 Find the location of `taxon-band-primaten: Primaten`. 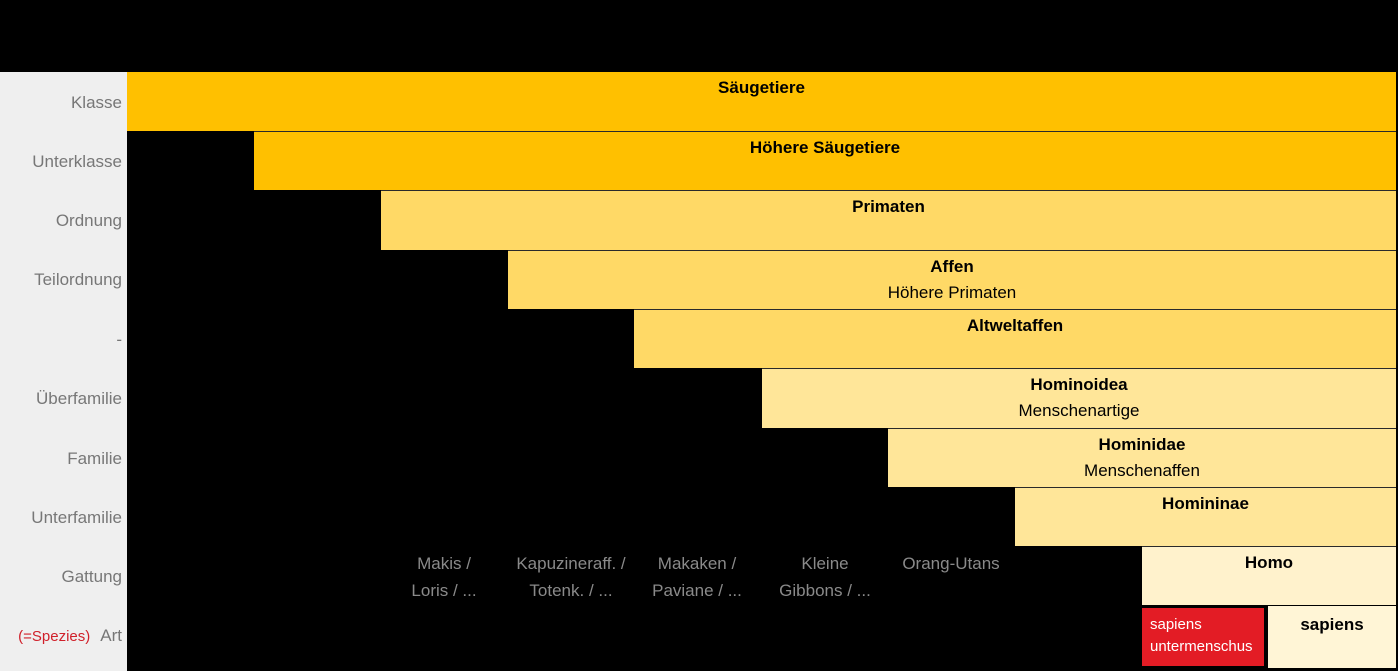

taxon-band-primaten: Primaten is located at coordinates (888, 220).